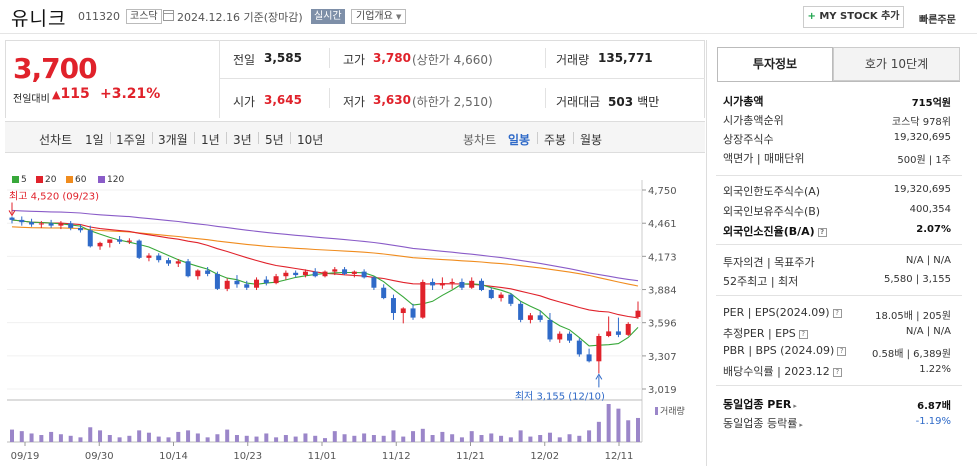  Describe the element at coordinates (779, 350) in the screenshot. I see `info-label-text: PBR | BPS (2024.09)` at that location.